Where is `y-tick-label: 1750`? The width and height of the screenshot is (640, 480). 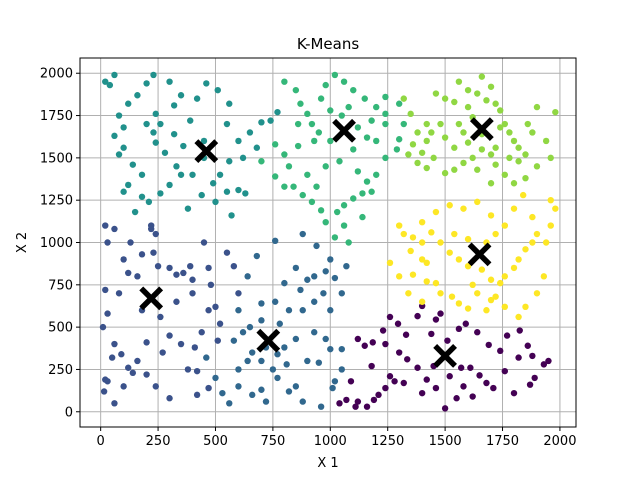 y-tick-label: 1750 is located at coordinates (56, 116).